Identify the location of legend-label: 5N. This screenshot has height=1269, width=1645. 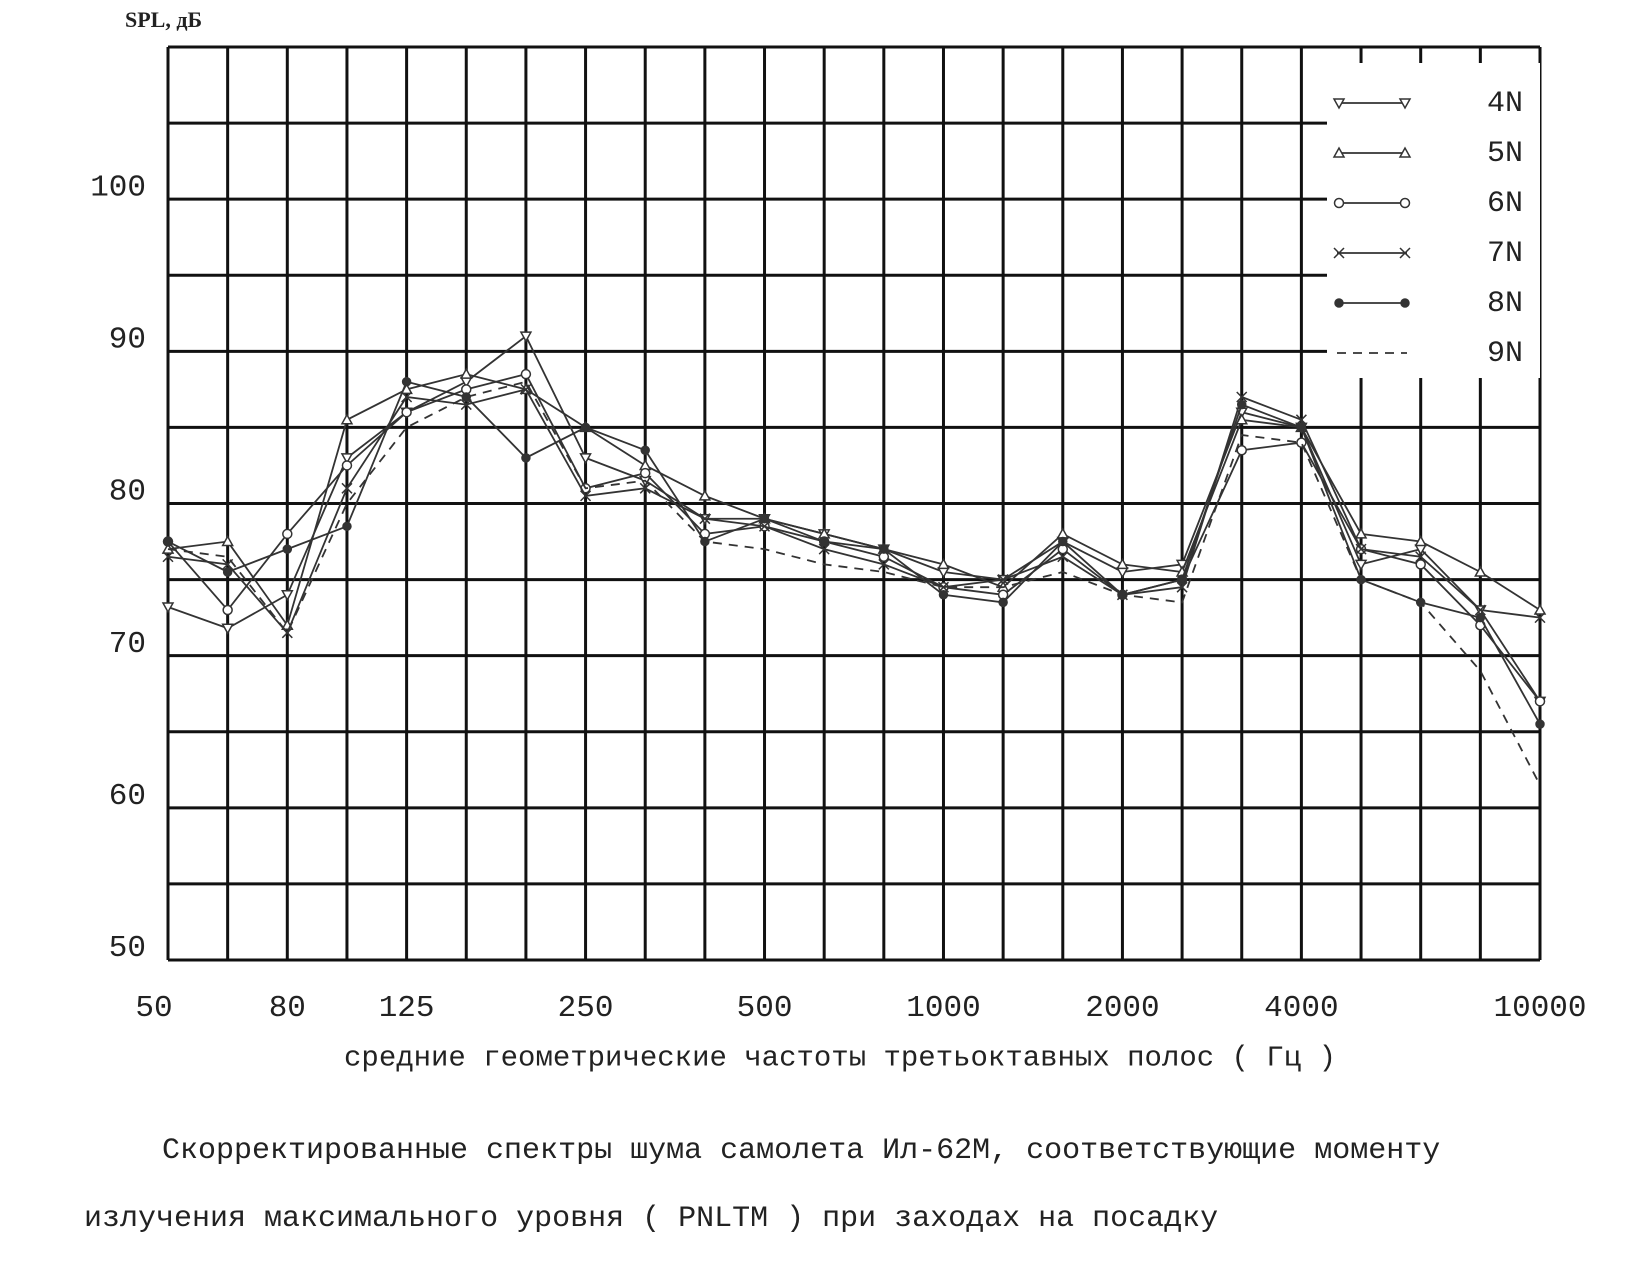
(1505, 154).